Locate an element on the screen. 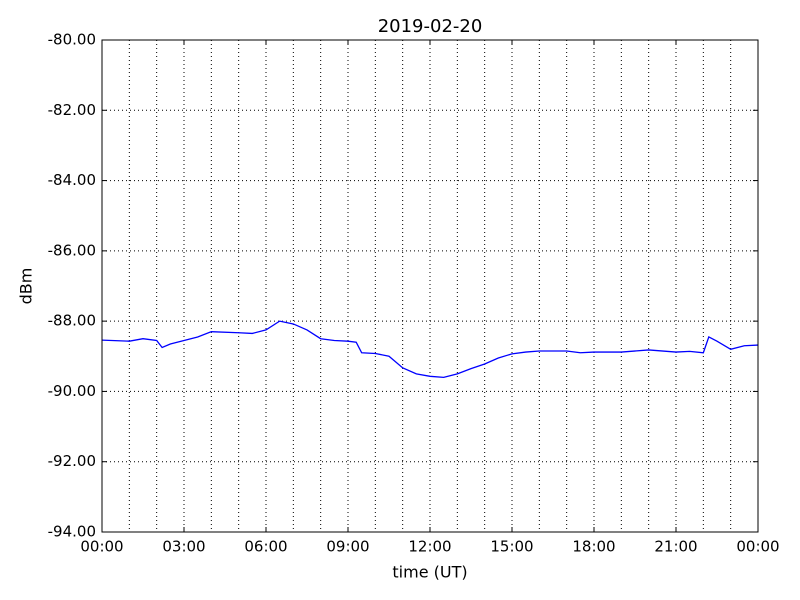 The height and width of the screenshot is (600, 800). y-tick-label: -84.00 is located at coordinates (72, 180).